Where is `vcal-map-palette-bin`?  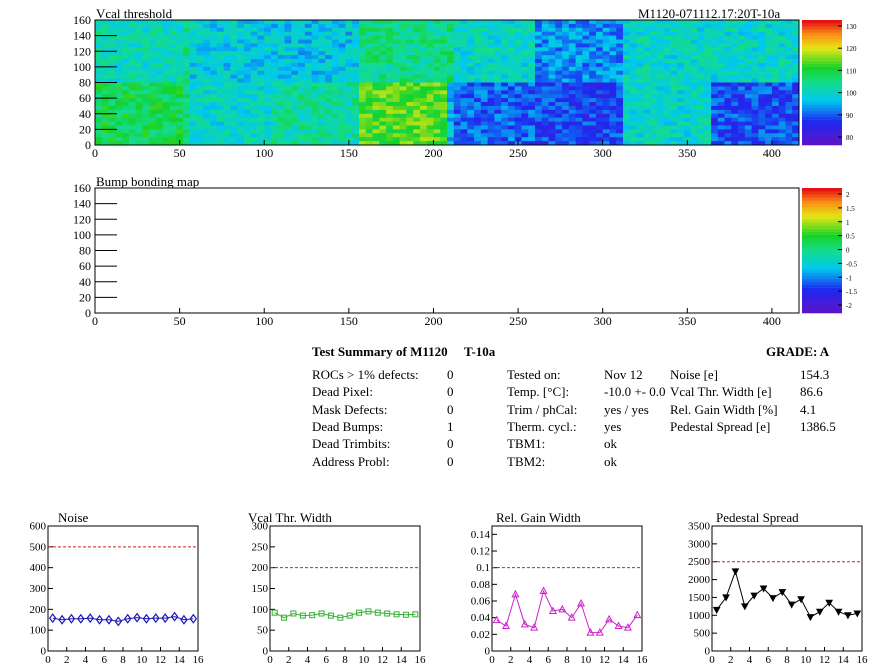 vcal-map-palette-bin is located at coordinates (822, 34).